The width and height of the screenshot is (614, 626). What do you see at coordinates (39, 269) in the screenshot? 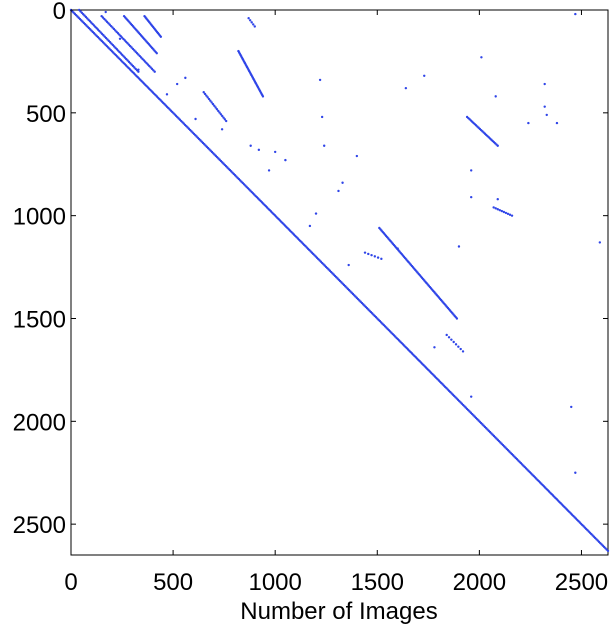
I see `y-tick-labels: 0 500 1000 1500 2000 2500` at bounding box center [39, 269].